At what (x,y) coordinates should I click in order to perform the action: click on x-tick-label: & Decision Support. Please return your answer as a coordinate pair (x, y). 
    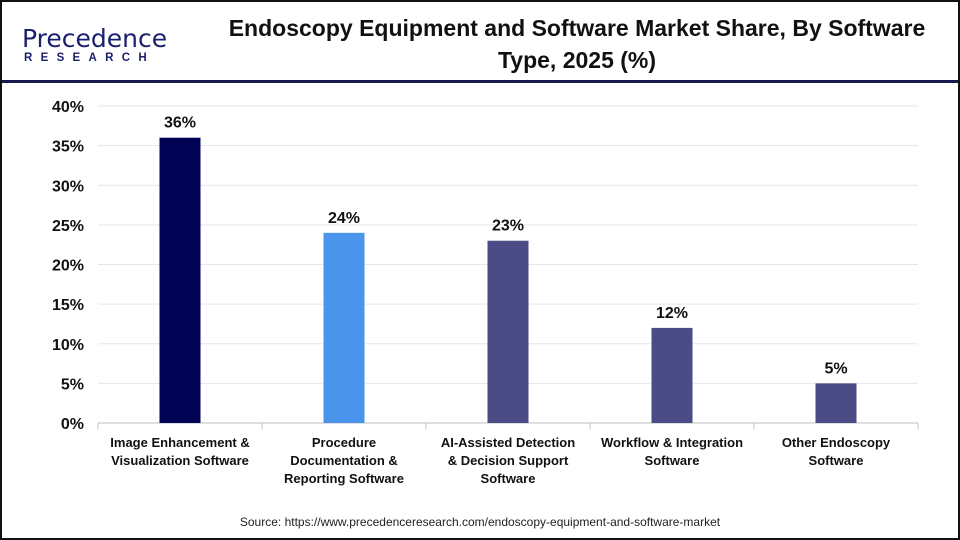
    Looking at the image, I should click on (508, 460).